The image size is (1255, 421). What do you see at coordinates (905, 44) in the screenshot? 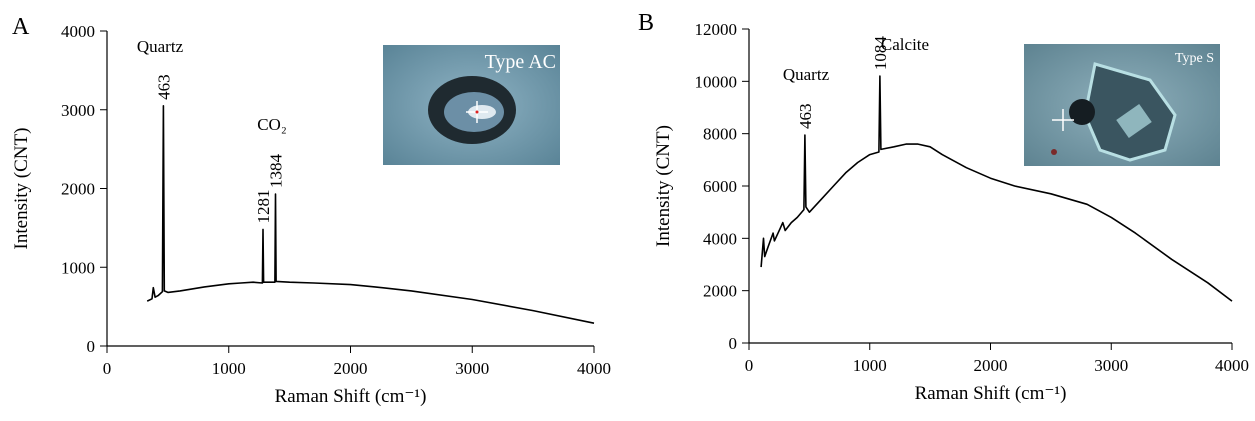
I see `annotation: Calcite` at bounding box center [905, 44].